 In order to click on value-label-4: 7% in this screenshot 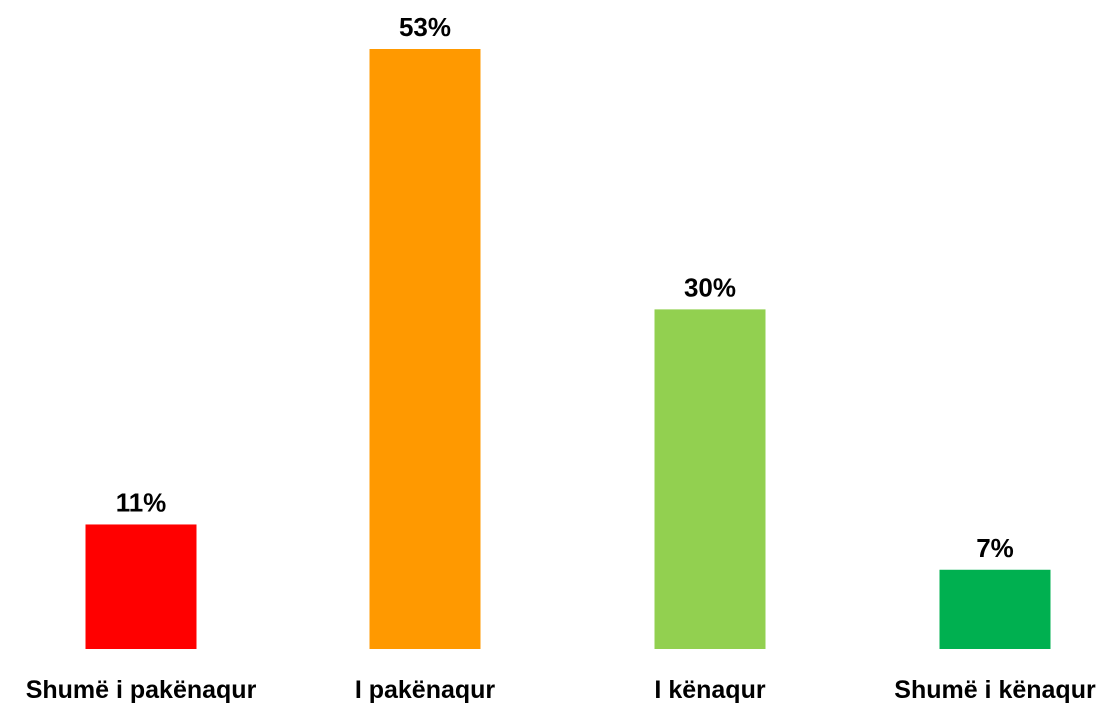, I will do `click(995, 548)`.